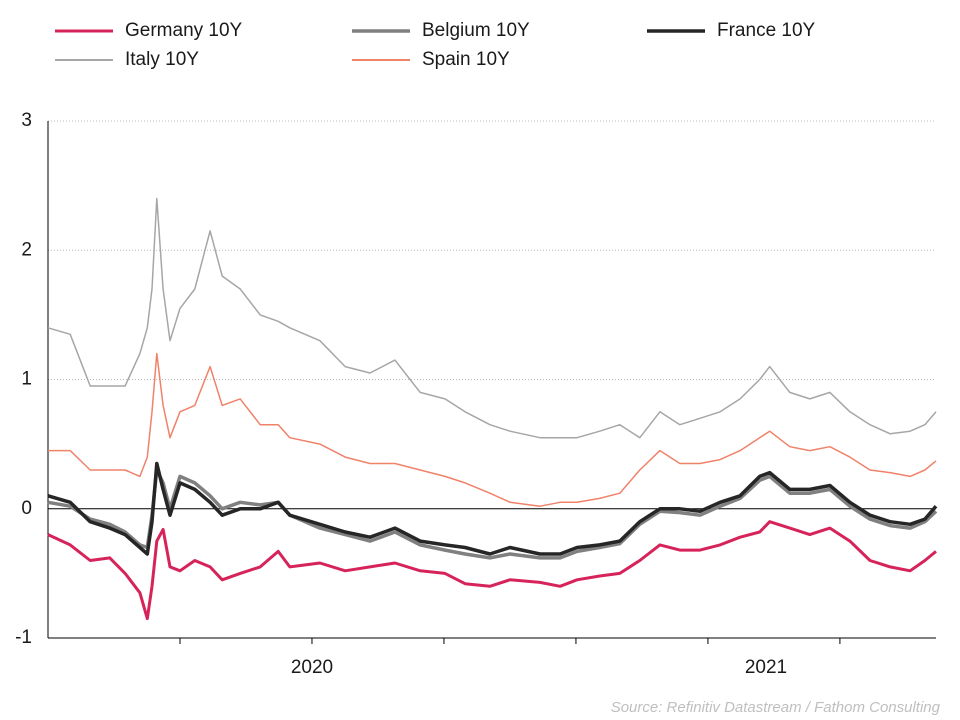  What do you see at coordinates (26, 379) in the screenshot?
I see `y-tick-label: 1` at bounding box center [26, 379].